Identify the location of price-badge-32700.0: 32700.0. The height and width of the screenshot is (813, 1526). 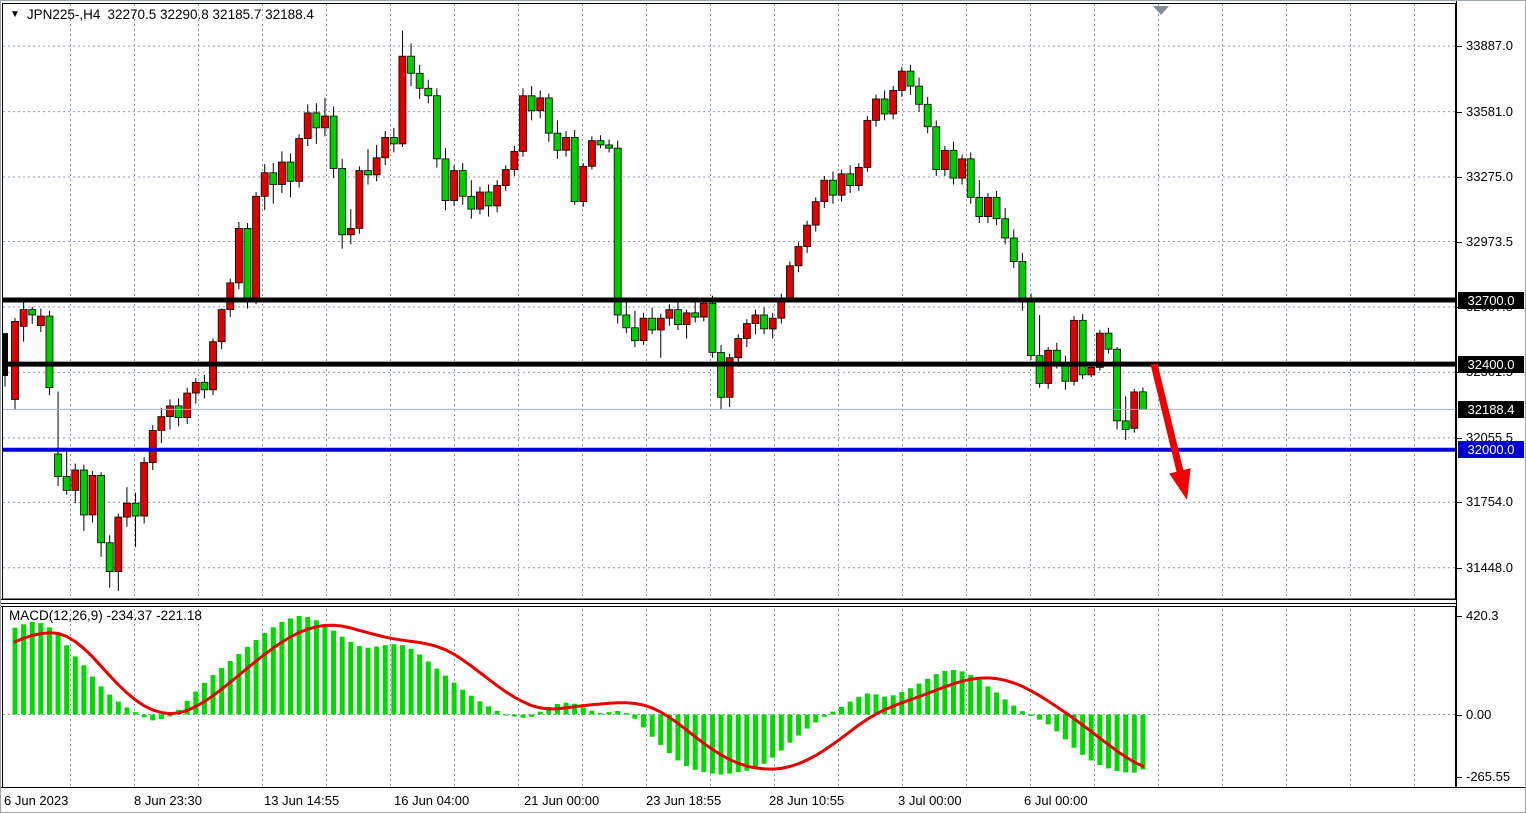
(1491, 300).